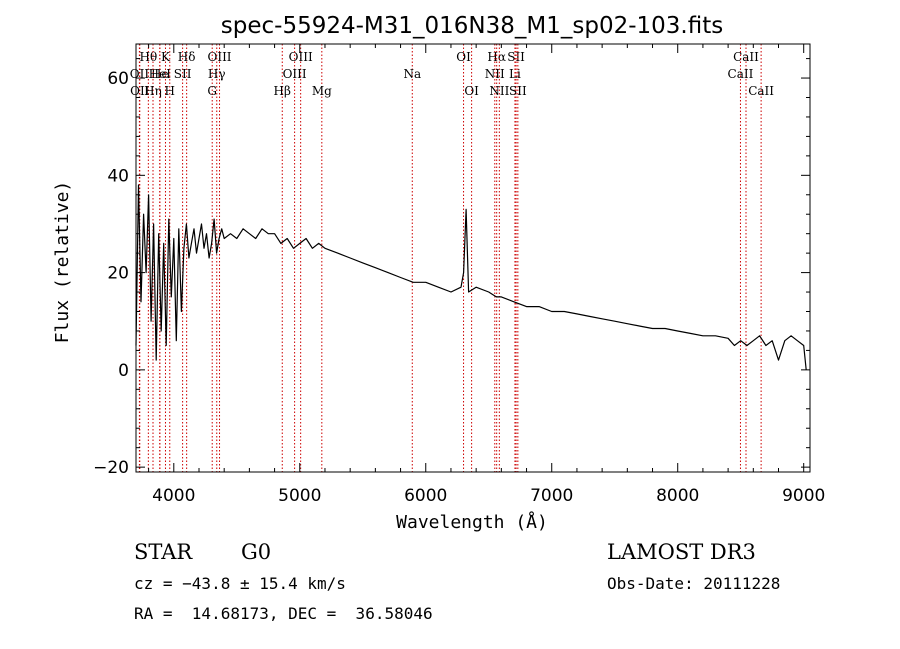  I want to click on x-tick-label-4000: 4000, so click(173, 496).